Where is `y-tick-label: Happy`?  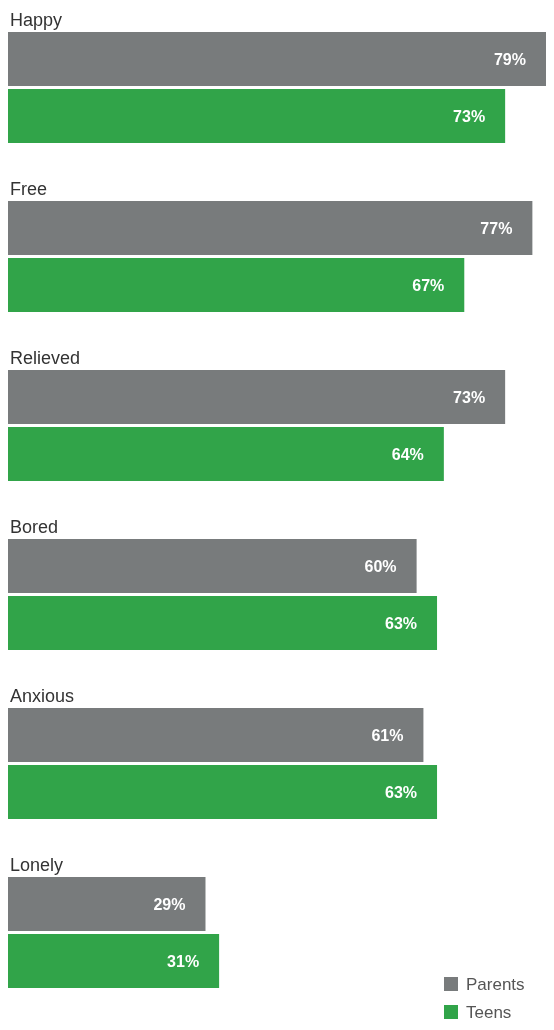
y-tick-label: Happy is located at coordinates (36, 20).